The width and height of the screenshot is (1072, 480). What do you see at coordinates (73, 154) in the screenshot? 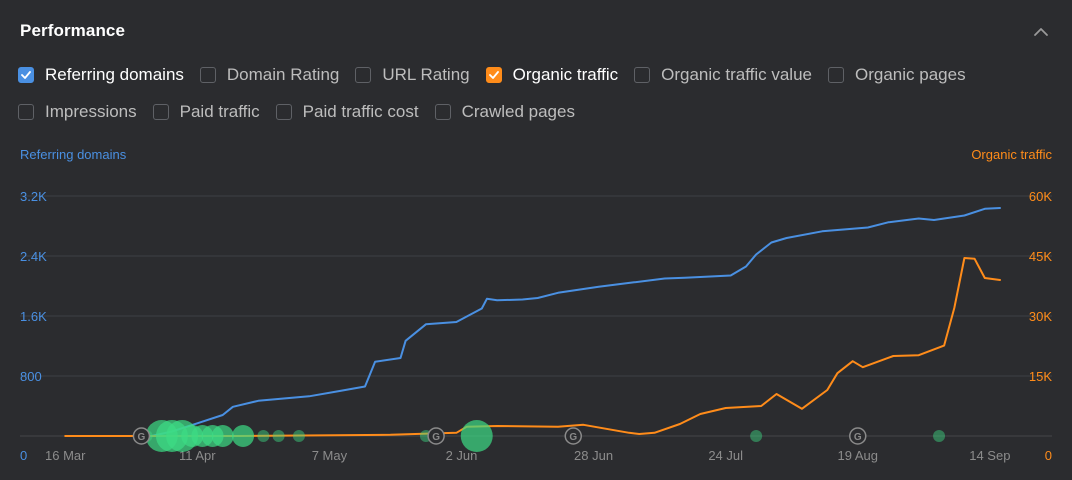
I see `left-axis-title: Referring domains` at bounding box center [73, 154].